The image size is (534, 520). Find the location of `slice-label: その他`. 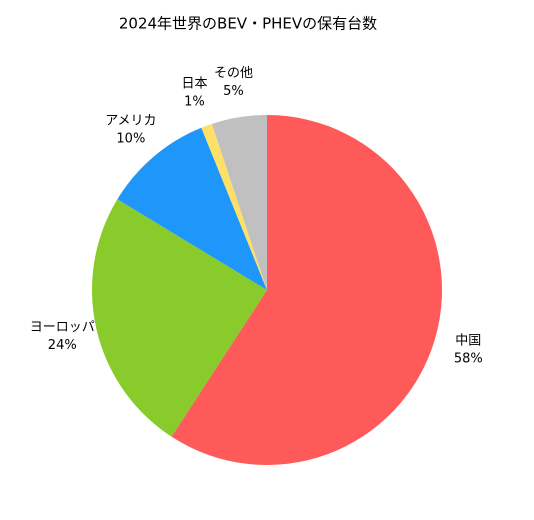

slice-label: その他 is located at coordinates (233, 73).